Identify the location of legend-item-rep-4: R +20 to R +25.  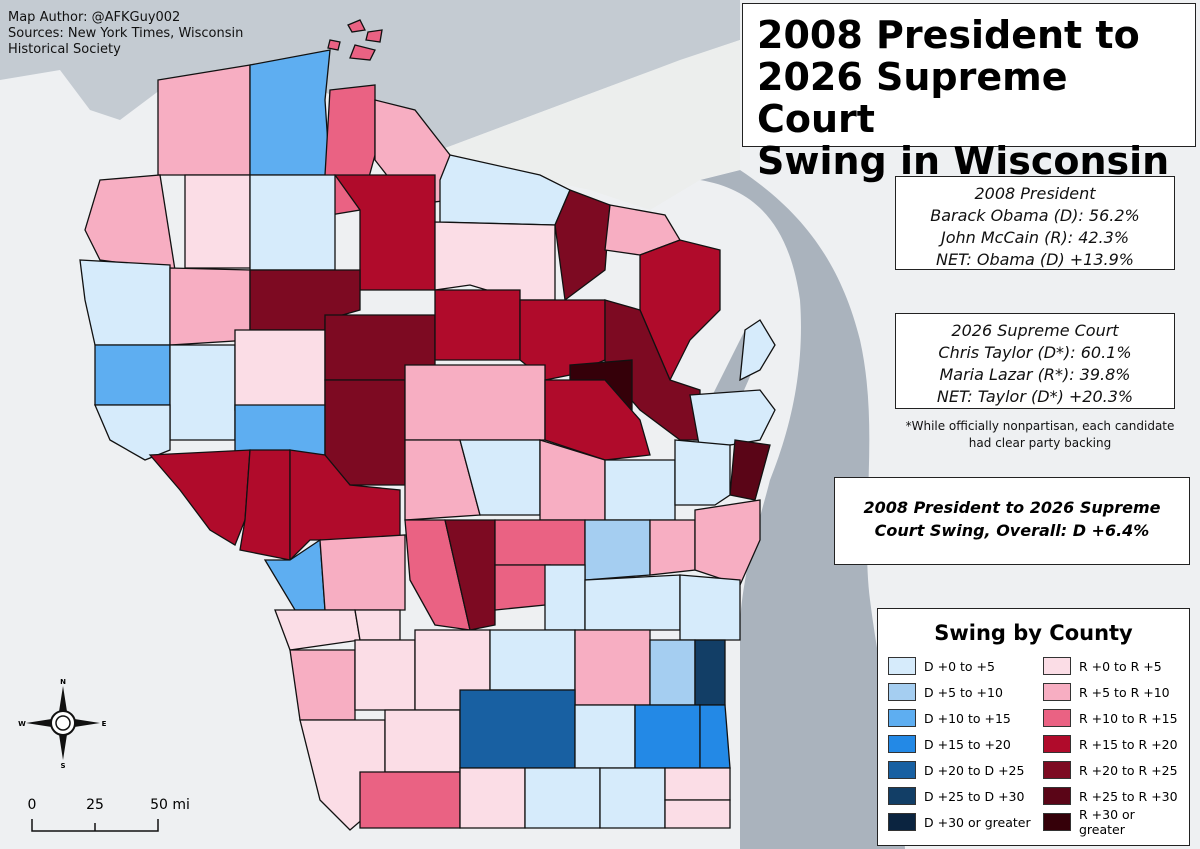
(1113, 770).